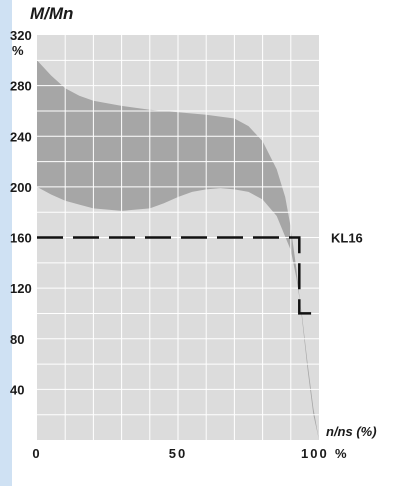 Image resolution: width=412 pixels, height=486 pixels. What do you see at coordinates (17, 339) in the screenshot?
I see `y-tick-label: 80` at bounding box center [17, 339].